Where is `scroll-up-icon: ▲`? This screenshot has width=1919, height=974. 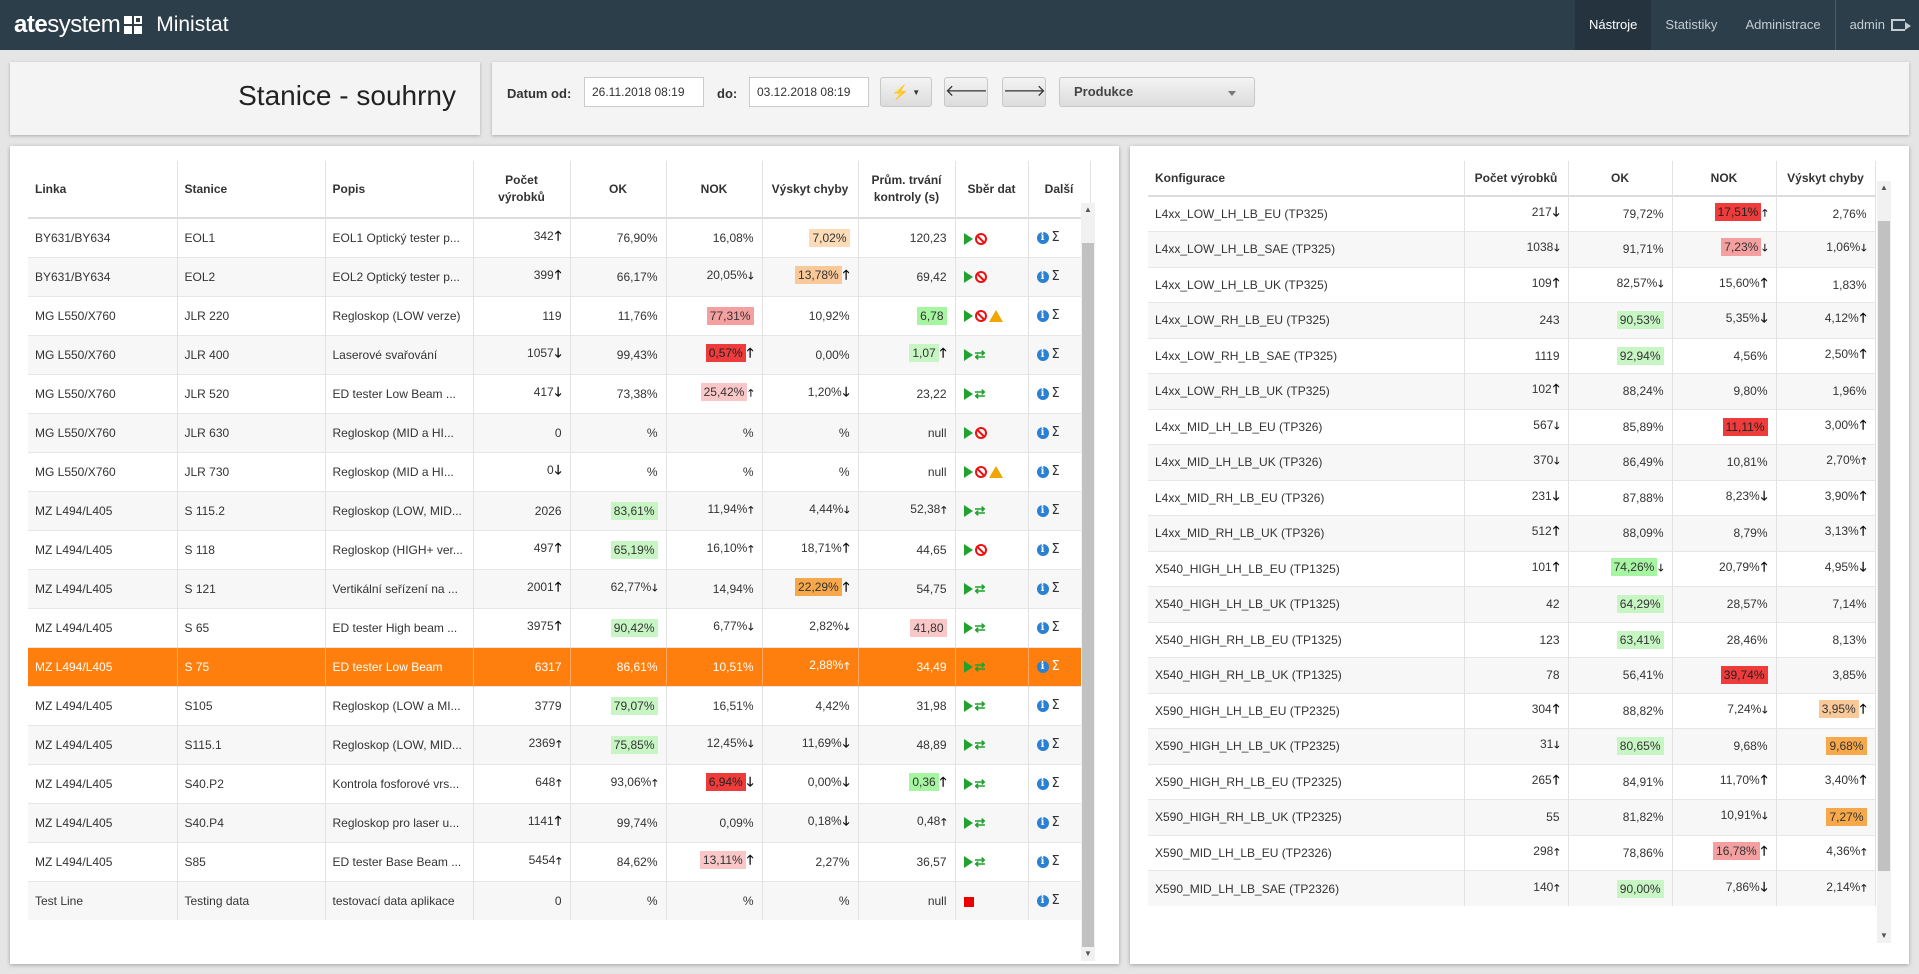
scroll-up-icon: ▲ is located at coordinates (1088, 209).